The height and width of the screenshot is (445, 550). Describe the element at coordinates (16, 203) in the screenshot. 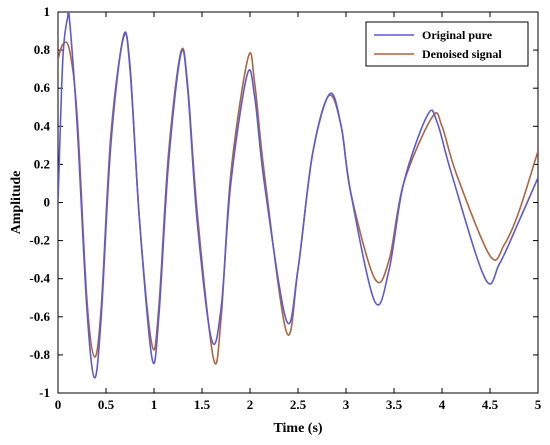

I see `y-axis-title: Amplitude` at that location.